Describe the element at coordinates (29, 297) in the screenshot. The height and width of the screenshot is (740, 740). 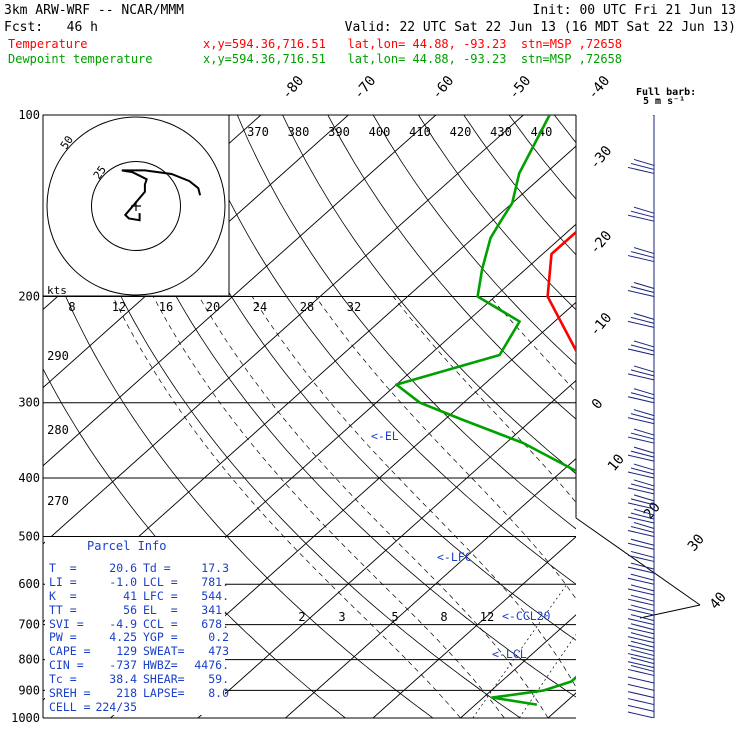
I see `pressure-tick-label: 200` at that location.